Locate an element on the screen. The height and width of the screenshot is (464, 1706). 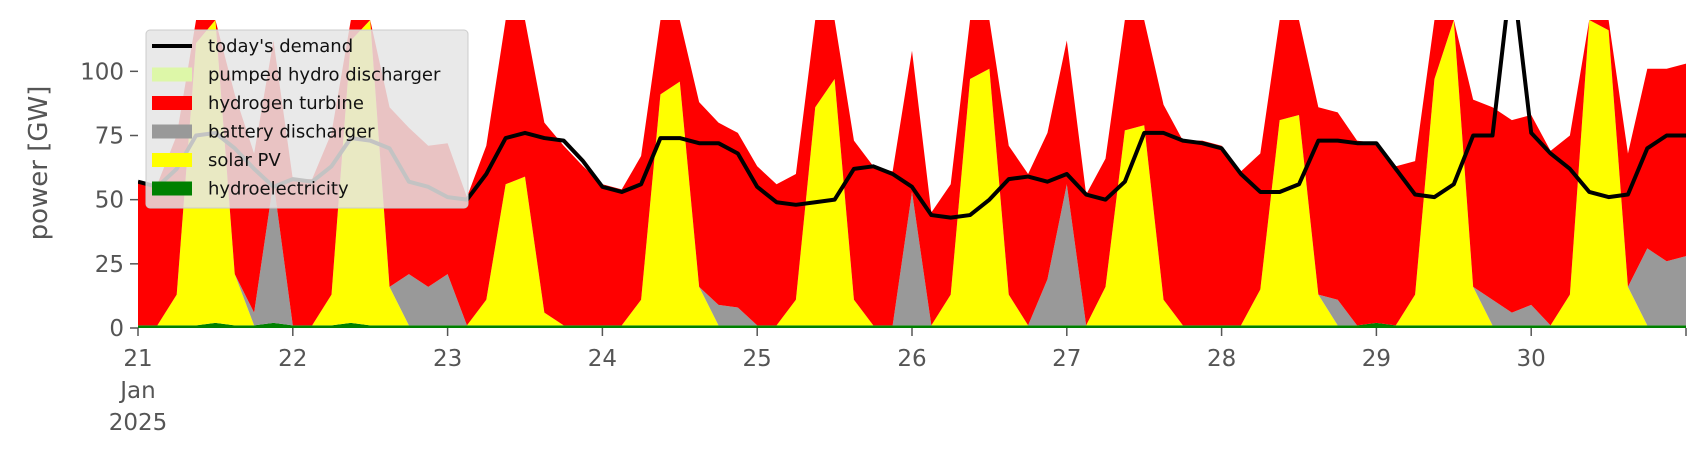
x-tick-label-30: 30 is located at coordinates (1531, 359).